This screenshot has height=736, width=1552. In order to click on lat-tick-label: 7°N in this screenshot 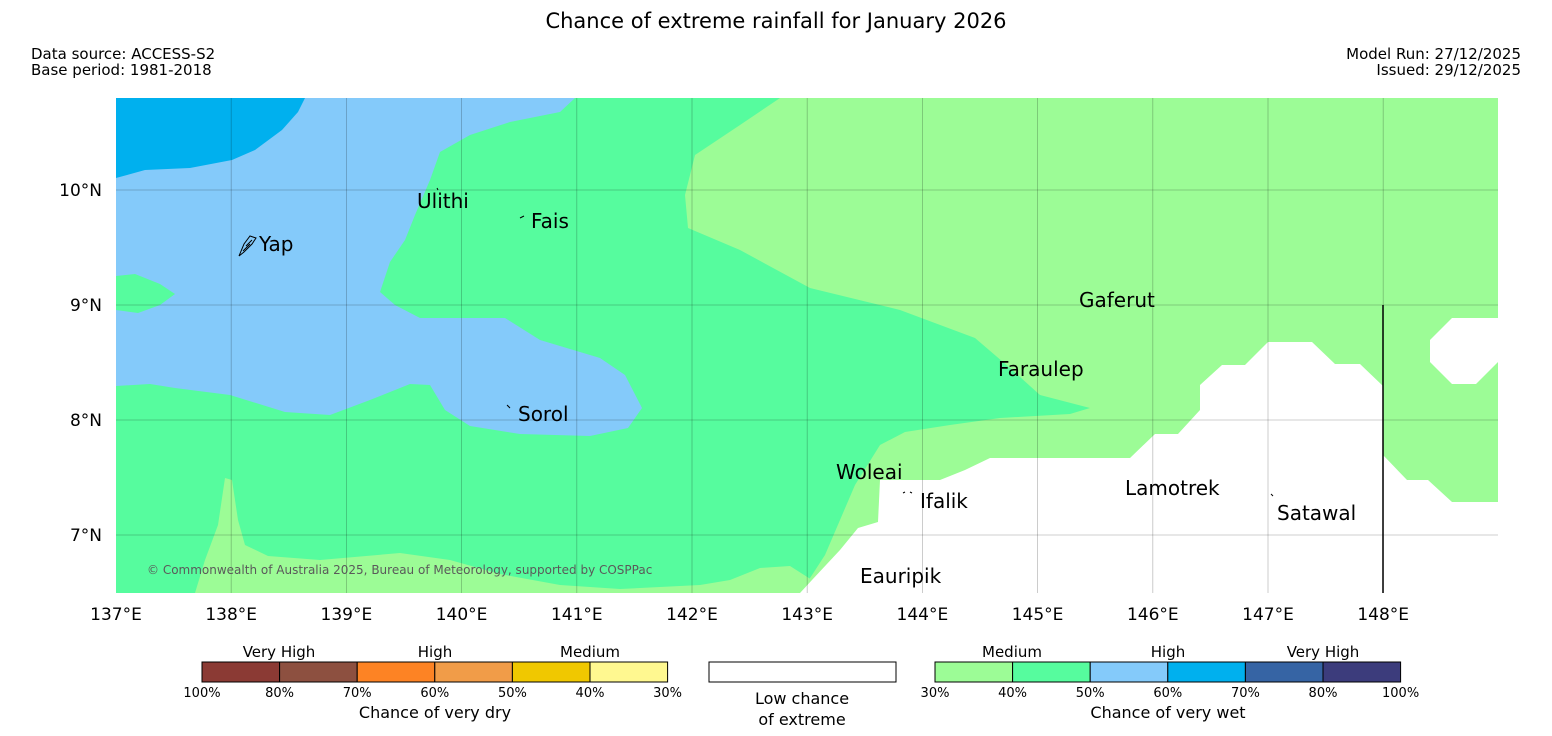, I will do `click(86, 536)`.